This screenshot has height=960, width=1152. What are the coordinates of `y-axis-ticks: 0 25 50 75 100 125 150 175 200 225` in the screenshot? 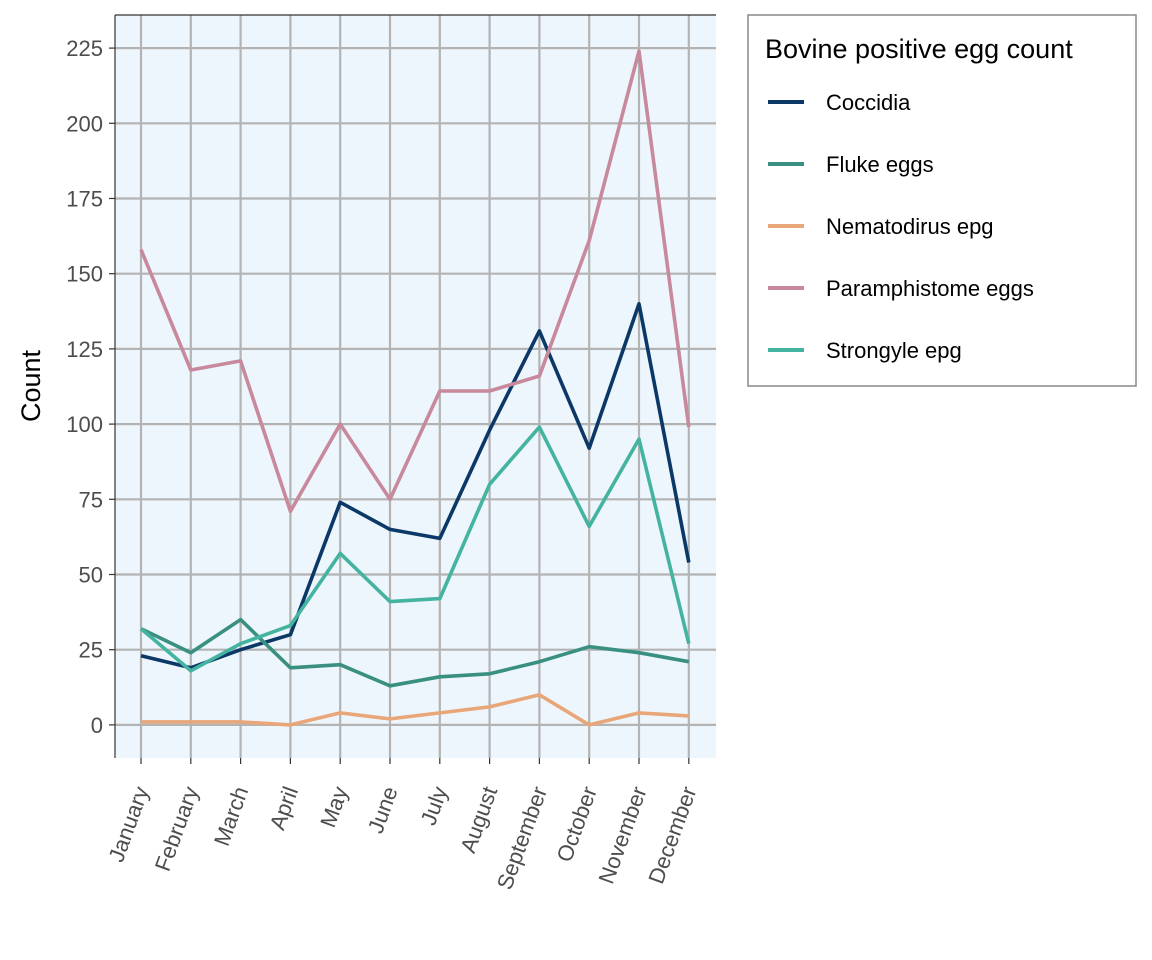 It's located at (90, 387).